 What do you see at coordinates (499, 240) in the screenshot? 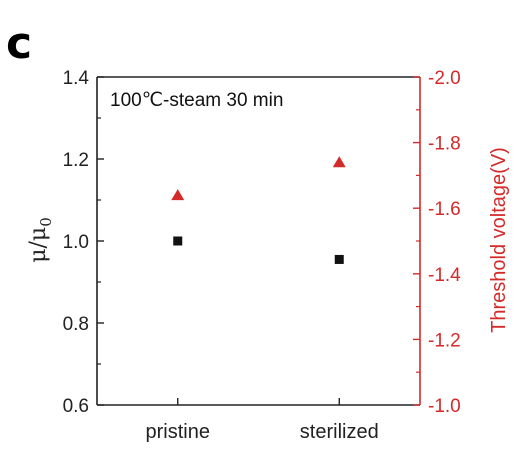
I see `y-axis-right-label: Threshold voltage(V)` at bounding box center [499, 240].